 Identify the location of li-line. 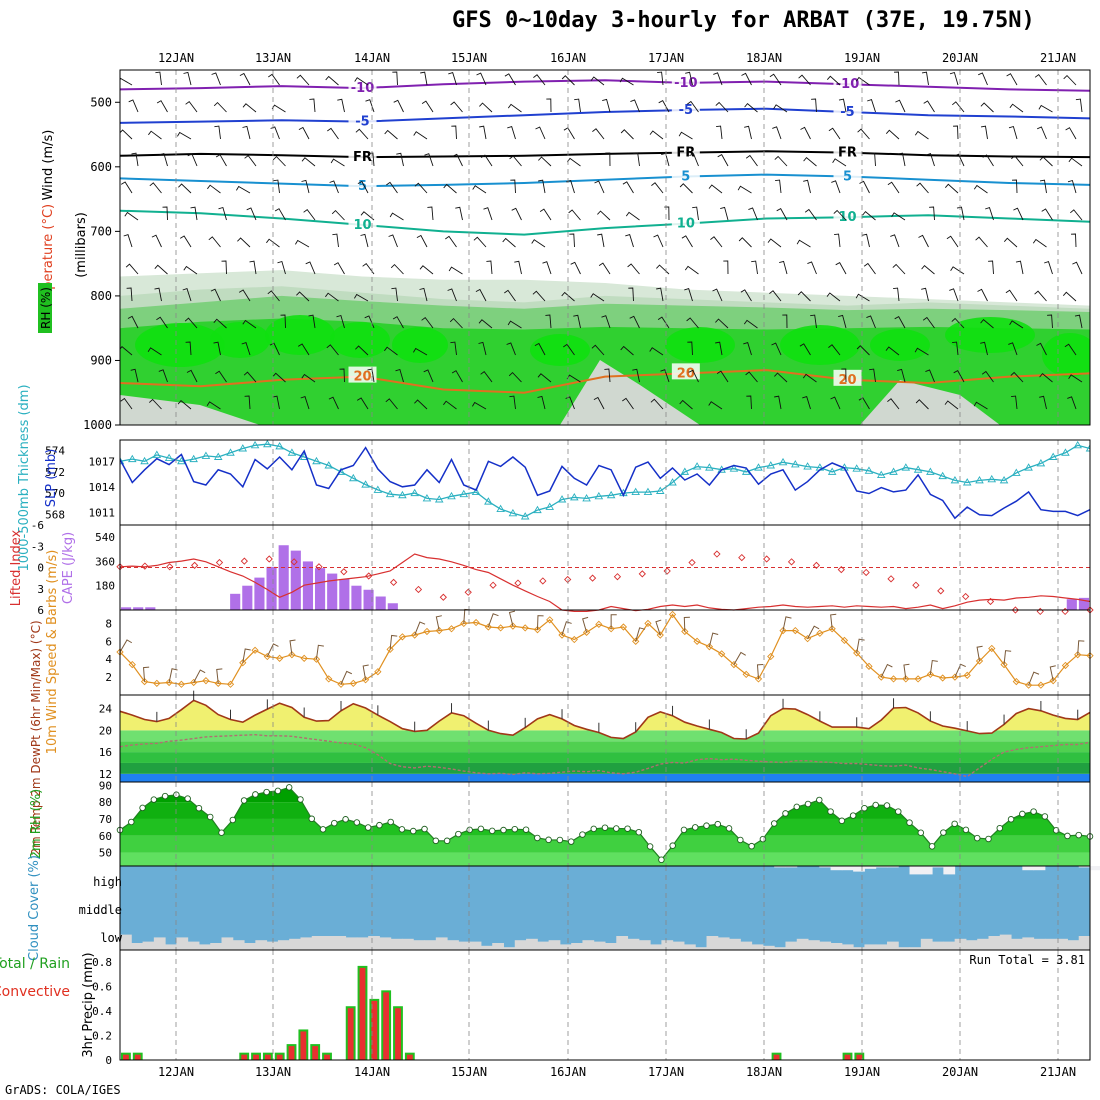
(605, 582).